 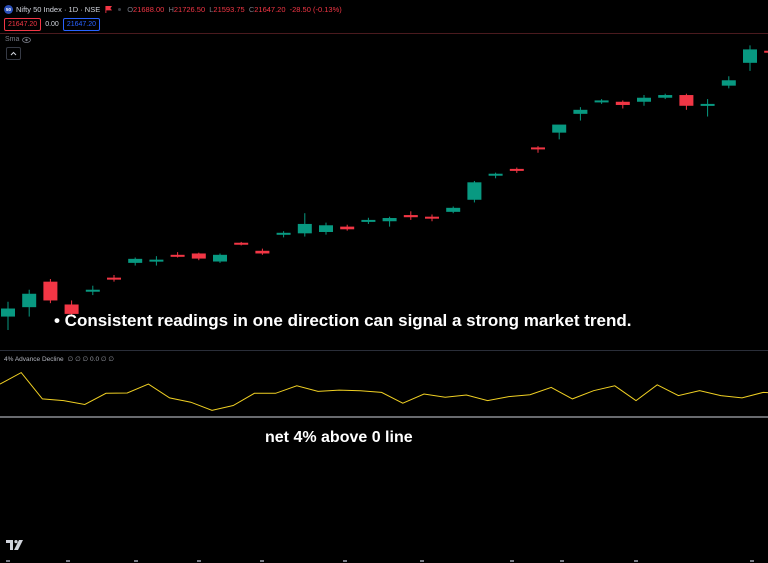 What do you see at coordinates (189, 9) in the screenshot?
I see `high-value: 21726.50` at bounding box center [189, 9].